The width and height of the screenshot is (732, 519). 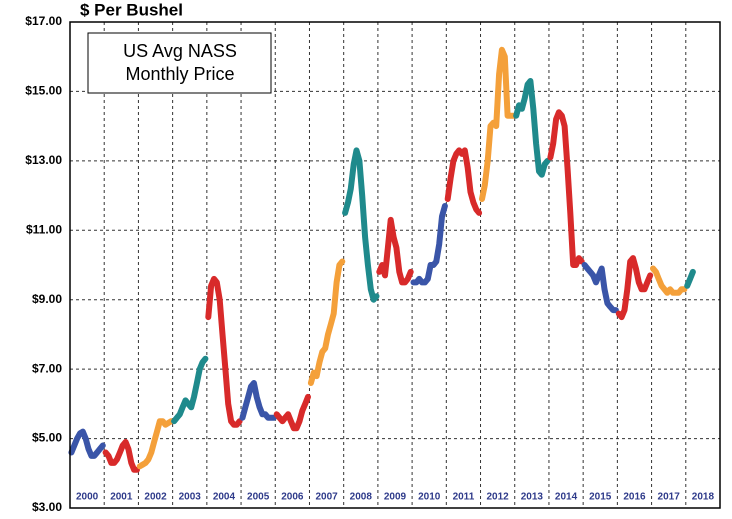 What do you see at coordinates (498, 497) in the screenshot?
I see `x-tick-label: 2012` at bounding box center [498, 497].